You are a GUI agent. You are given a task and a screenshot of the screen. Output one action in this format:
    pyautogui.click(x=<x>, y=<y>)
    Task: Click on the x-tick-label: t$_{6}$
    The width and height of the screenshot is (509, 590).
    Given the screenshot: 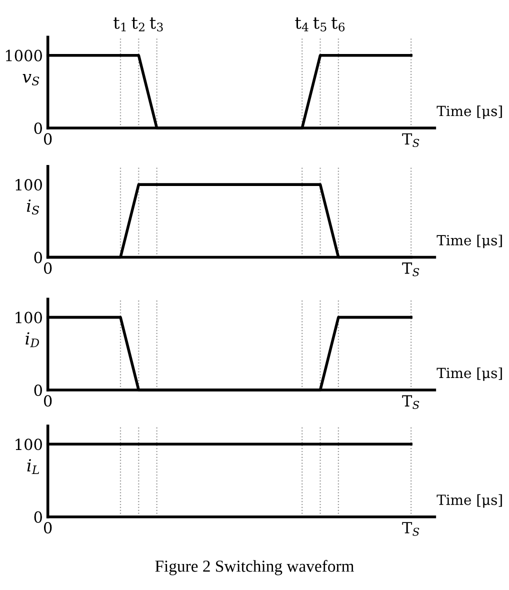 What is the action you would take?
    pyautogui.click(x=338, y=24)
    